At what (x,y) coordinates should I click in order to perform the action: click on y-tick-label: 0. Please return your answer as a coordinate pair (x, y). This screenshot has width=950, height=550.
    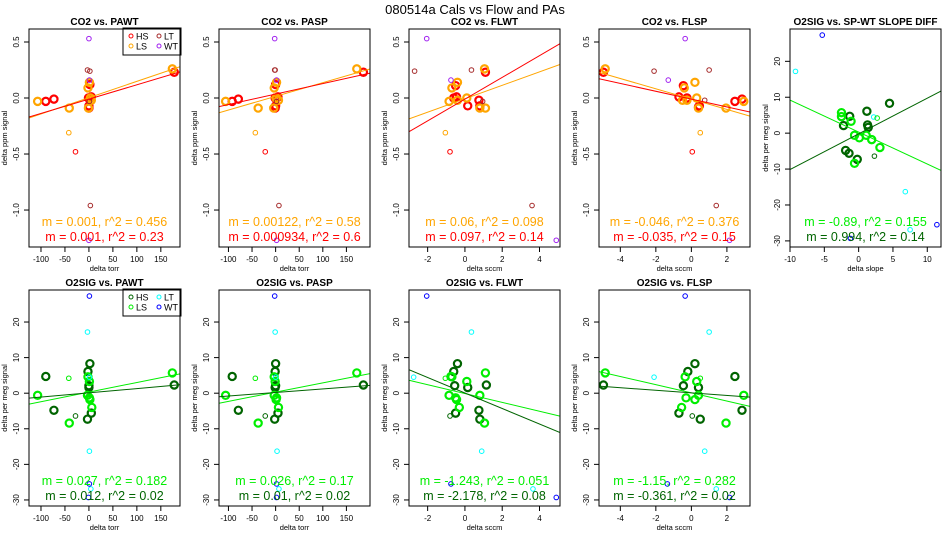
    Looking at the image, I should click on (206, 392).